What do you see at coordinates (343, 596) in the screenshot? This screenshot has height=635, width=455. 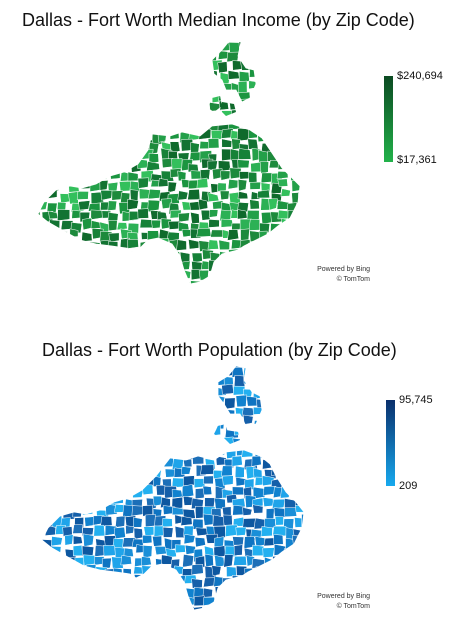 I see `attribution-powered-by: Powered by Bing` at bounding box center [343, 596].